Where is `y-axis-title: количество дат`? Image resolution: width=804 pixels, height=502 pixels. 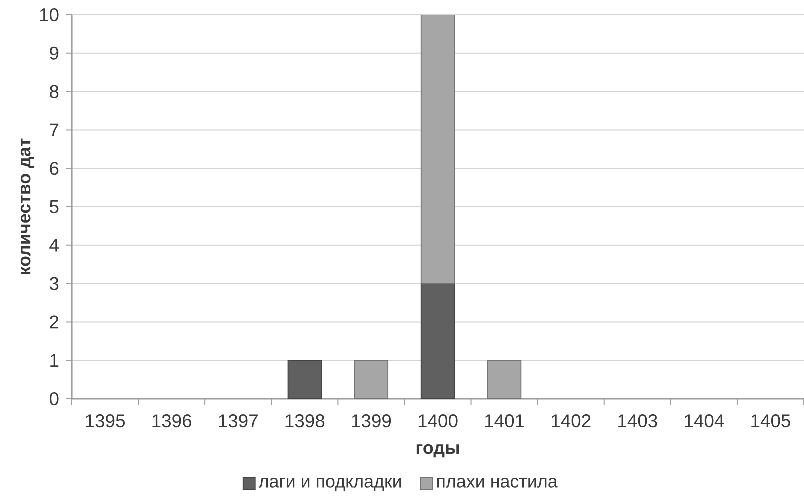 y-axis-title: количество дат is located at coordinates (27, 206).